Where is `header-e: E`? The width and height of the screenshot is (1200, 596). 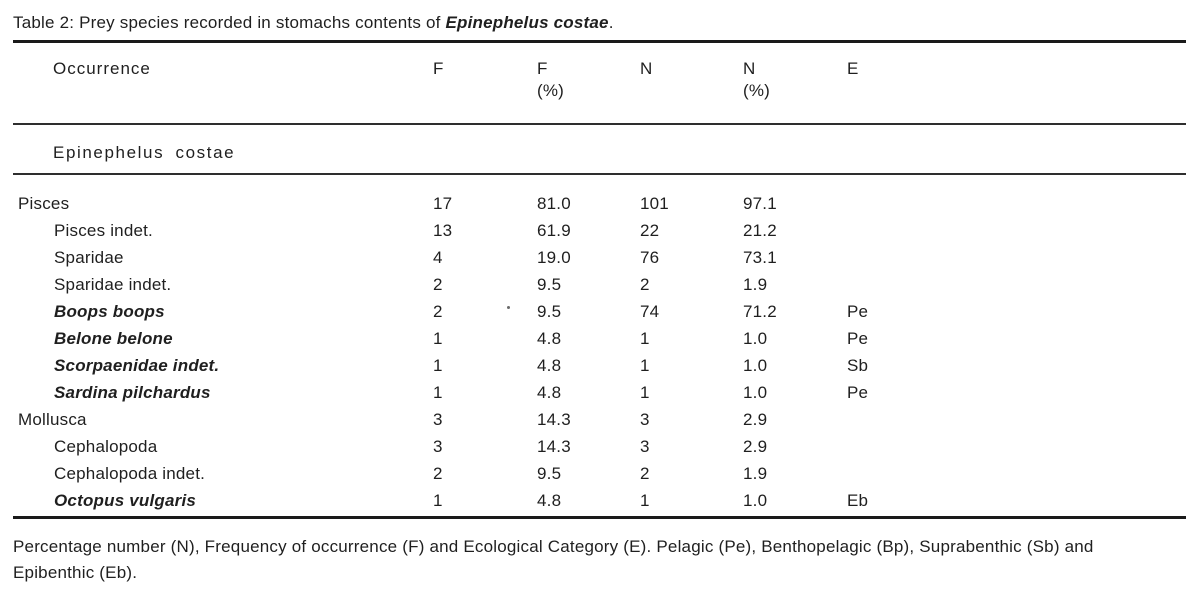
header-e: E is located at coordinates (1016, 69).